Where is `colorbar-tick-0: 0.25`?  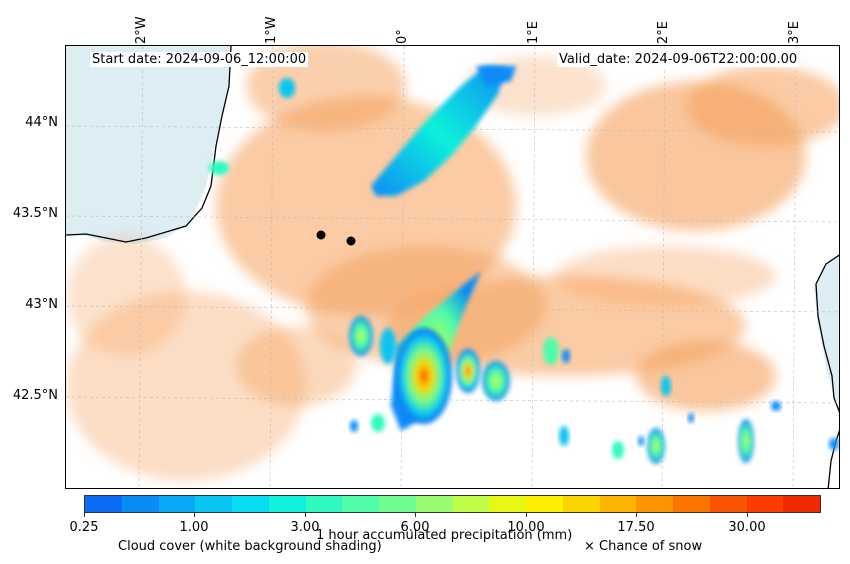
colorbar-tick-0: 0.25 is located at coordinates (84, 527).